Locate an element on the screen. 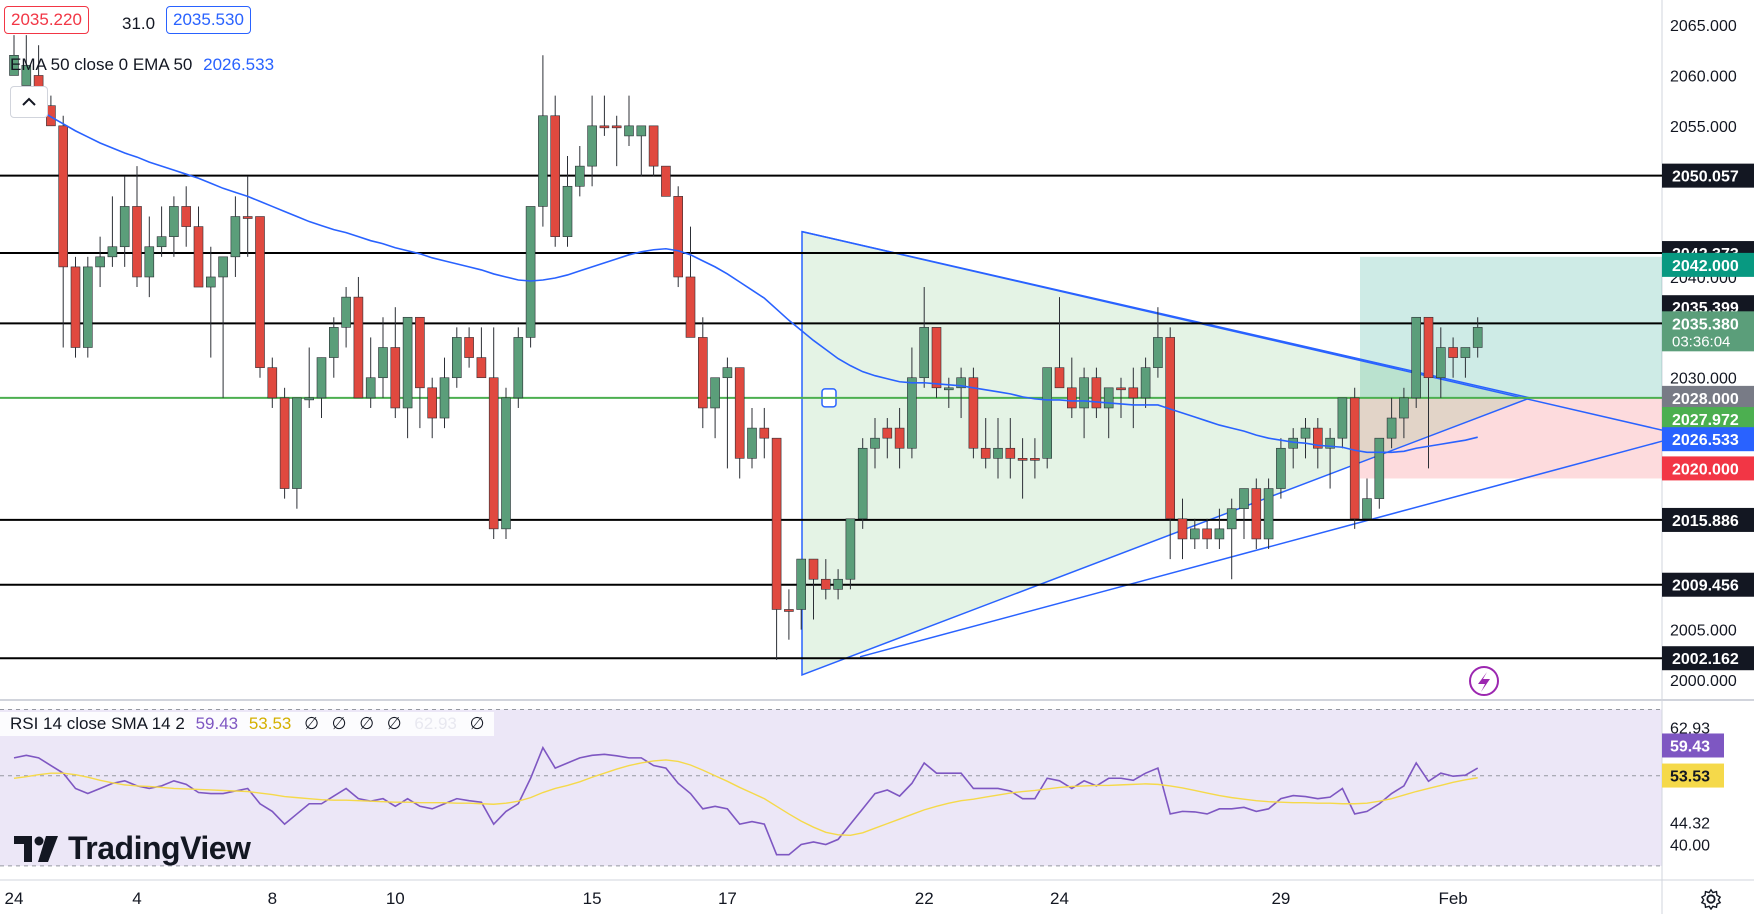  countdown-label: 03:36:04 is located at coordinates (1701, 341).